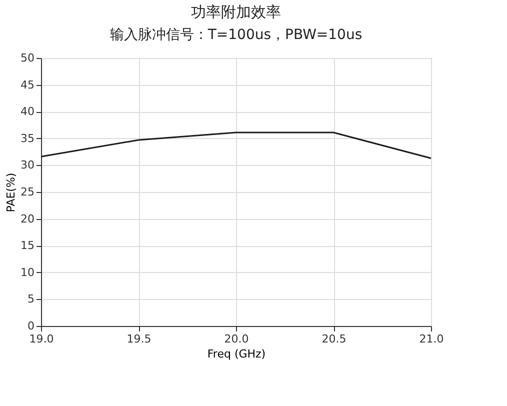 The image size is (507, 406). Describe the element at coordinates (27, 219) in the screenshot. I see `y-tick-label: 20` at that location.